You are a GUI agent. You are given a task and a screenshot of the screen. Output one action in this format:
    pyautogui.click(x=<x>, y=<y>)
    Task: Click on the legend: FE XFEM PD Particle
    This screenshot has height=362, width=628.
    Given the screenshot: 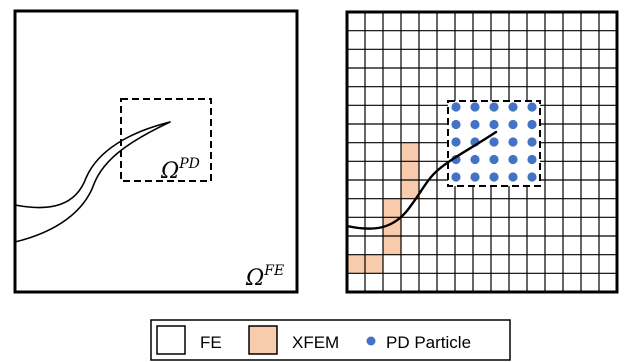 What is the action you would take?
    pyautogui.click(x=330, y=340)
    